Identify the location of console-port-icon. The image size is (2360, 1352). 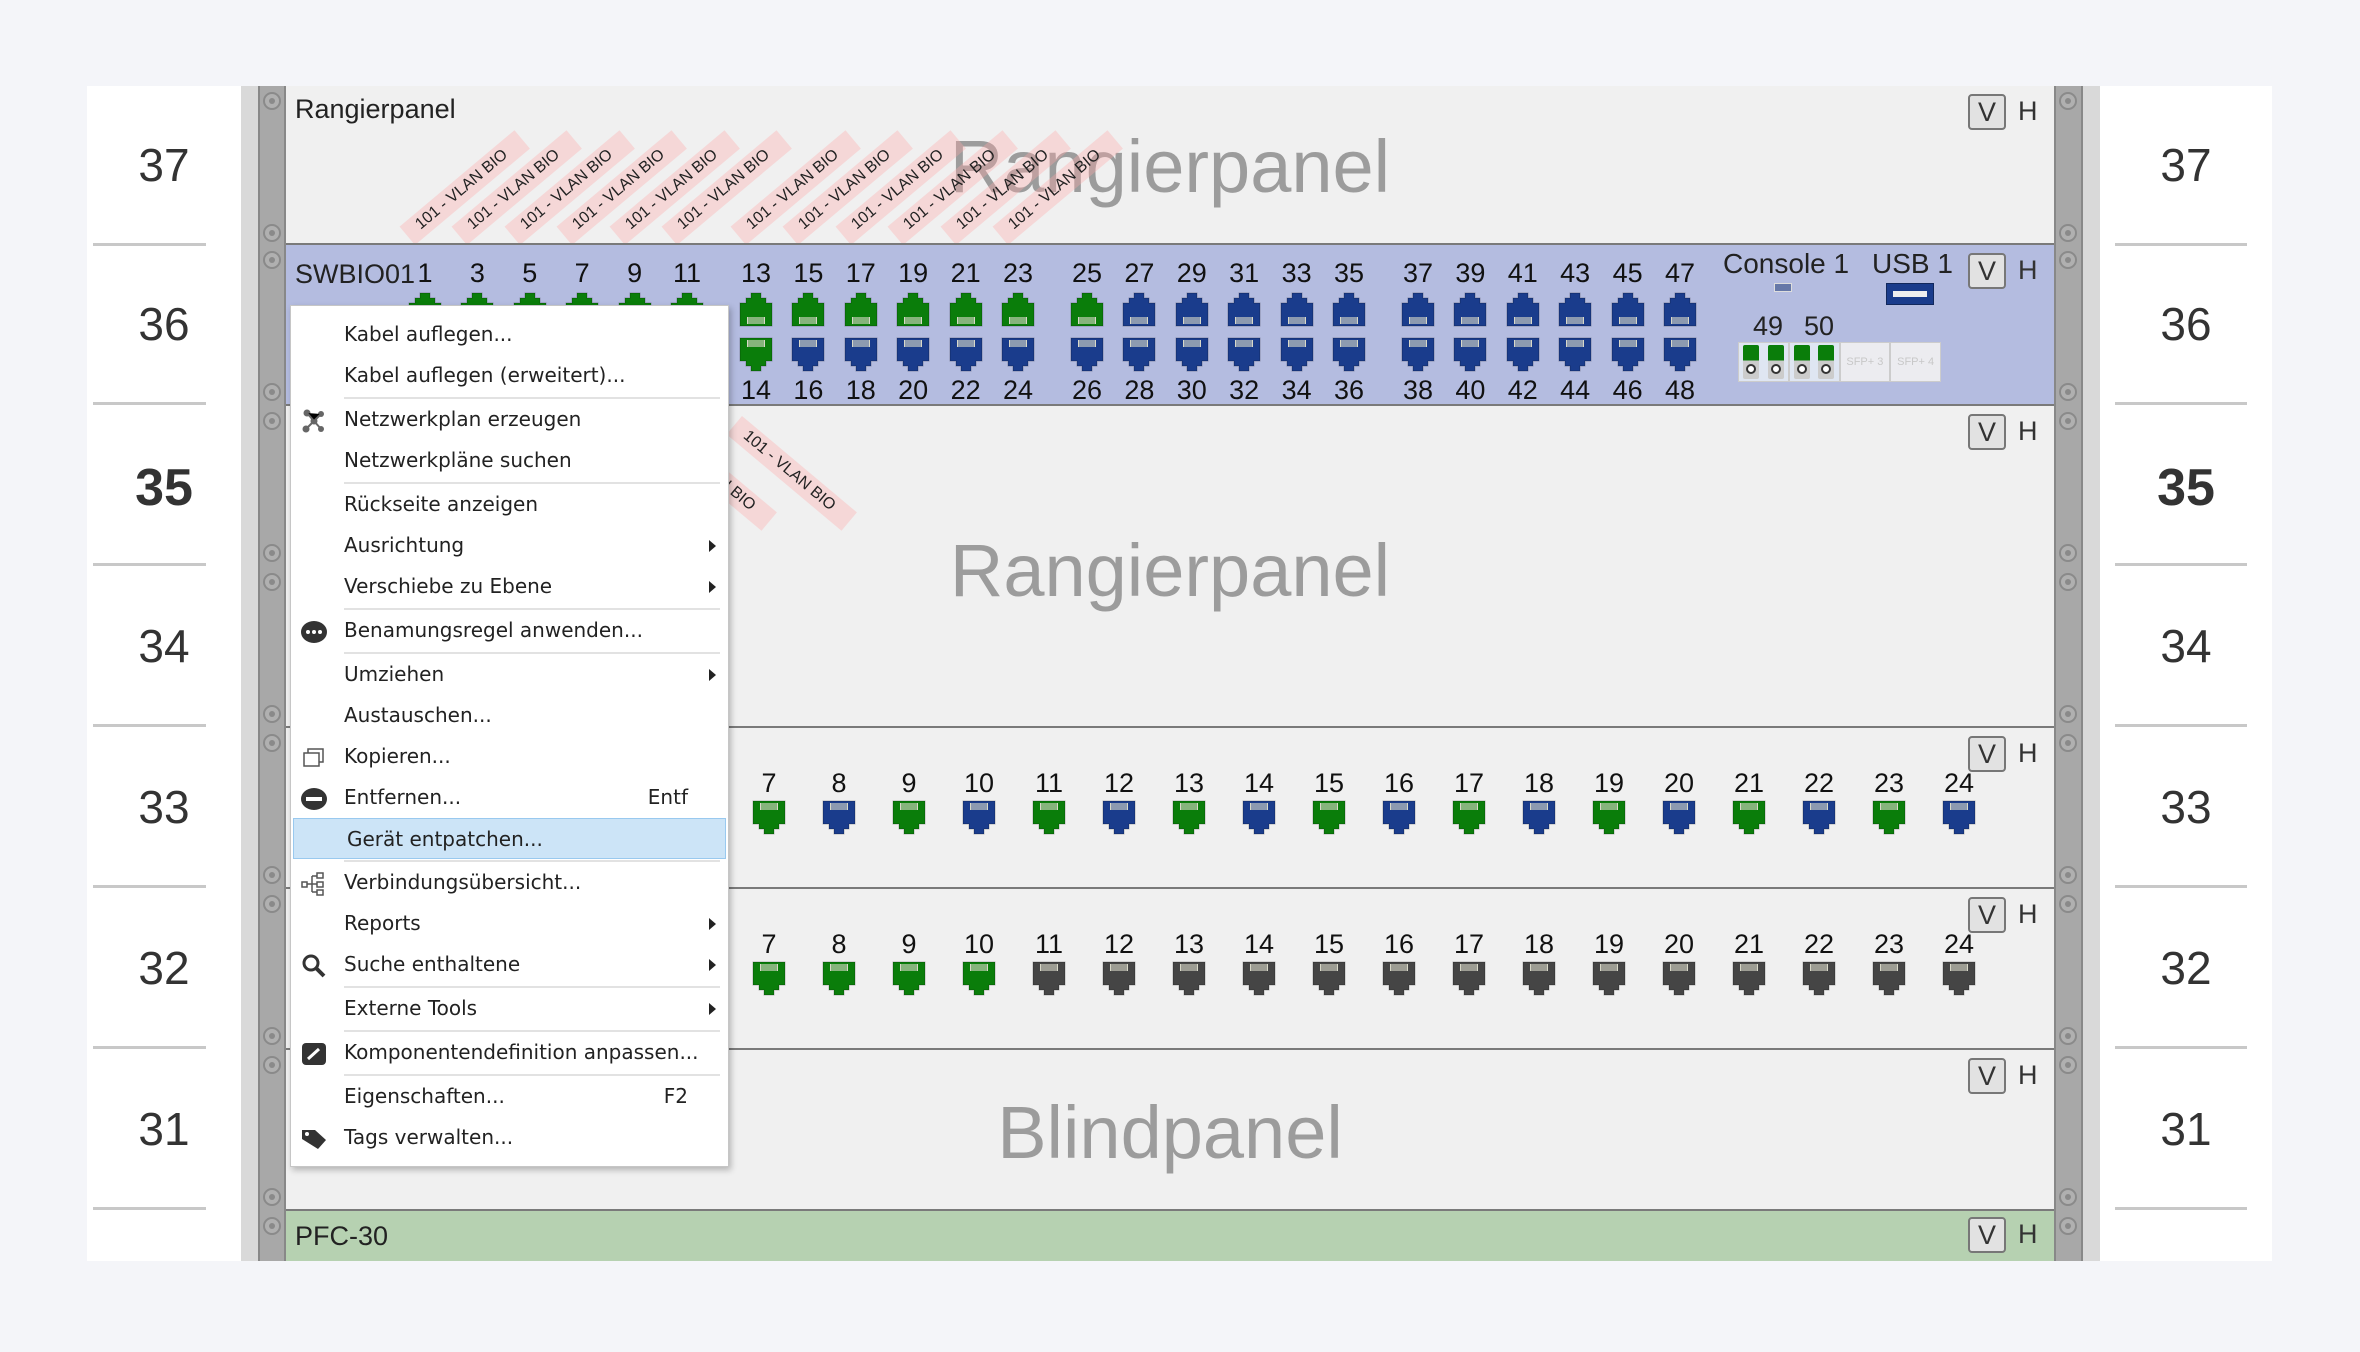
(1783, 287).